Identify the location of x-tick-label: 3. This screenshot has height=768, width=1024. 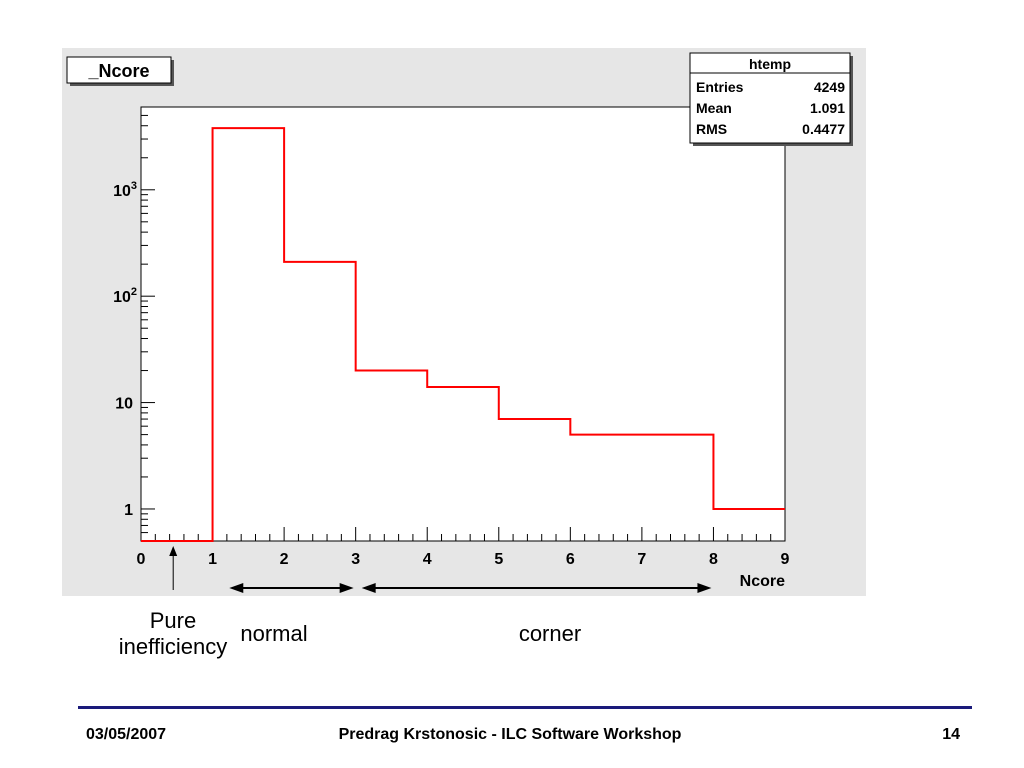
(355, 559).